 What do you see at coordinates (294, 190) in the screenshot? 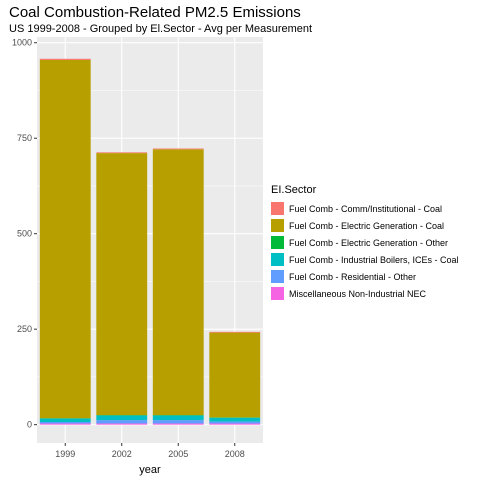
I see `legend-title: EI.Sector` at bounding box center [294, 190].